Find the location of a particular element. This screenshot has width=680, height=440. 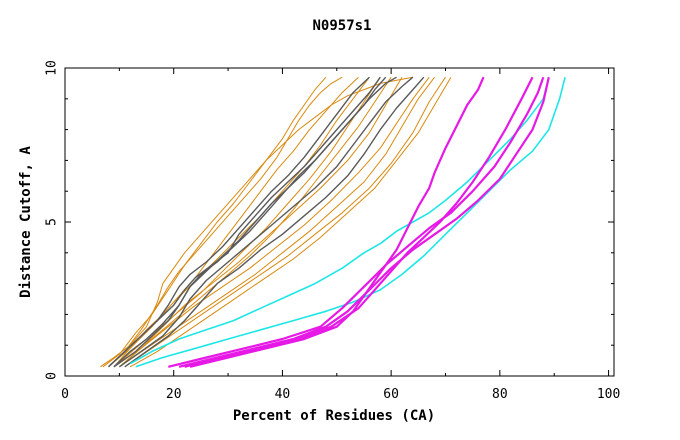

x-tick-label-60: 60 is located at coordinates (391, 394).